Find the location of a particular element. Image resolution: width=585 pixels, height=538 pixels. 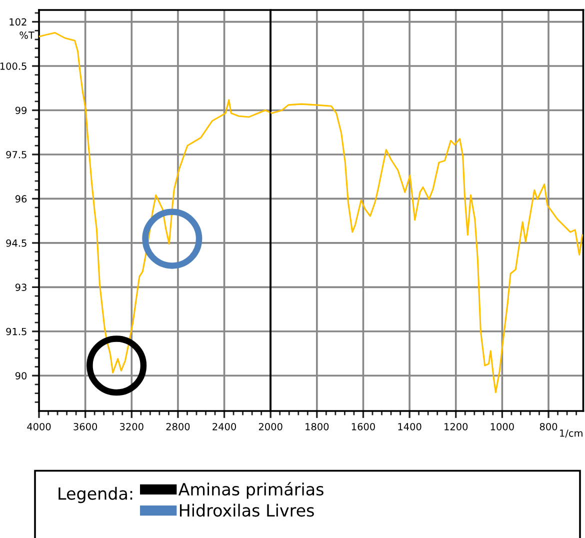

x-tick-label: 1600 is located at coordinates (363, 426).